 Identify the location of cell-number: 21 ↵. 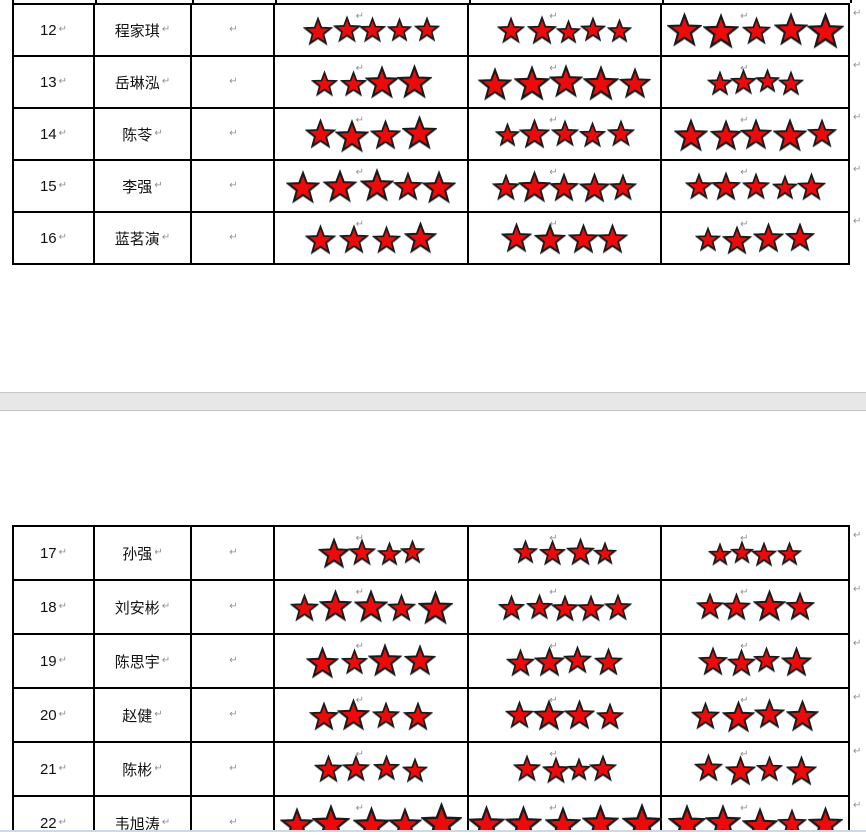
(54, 770).